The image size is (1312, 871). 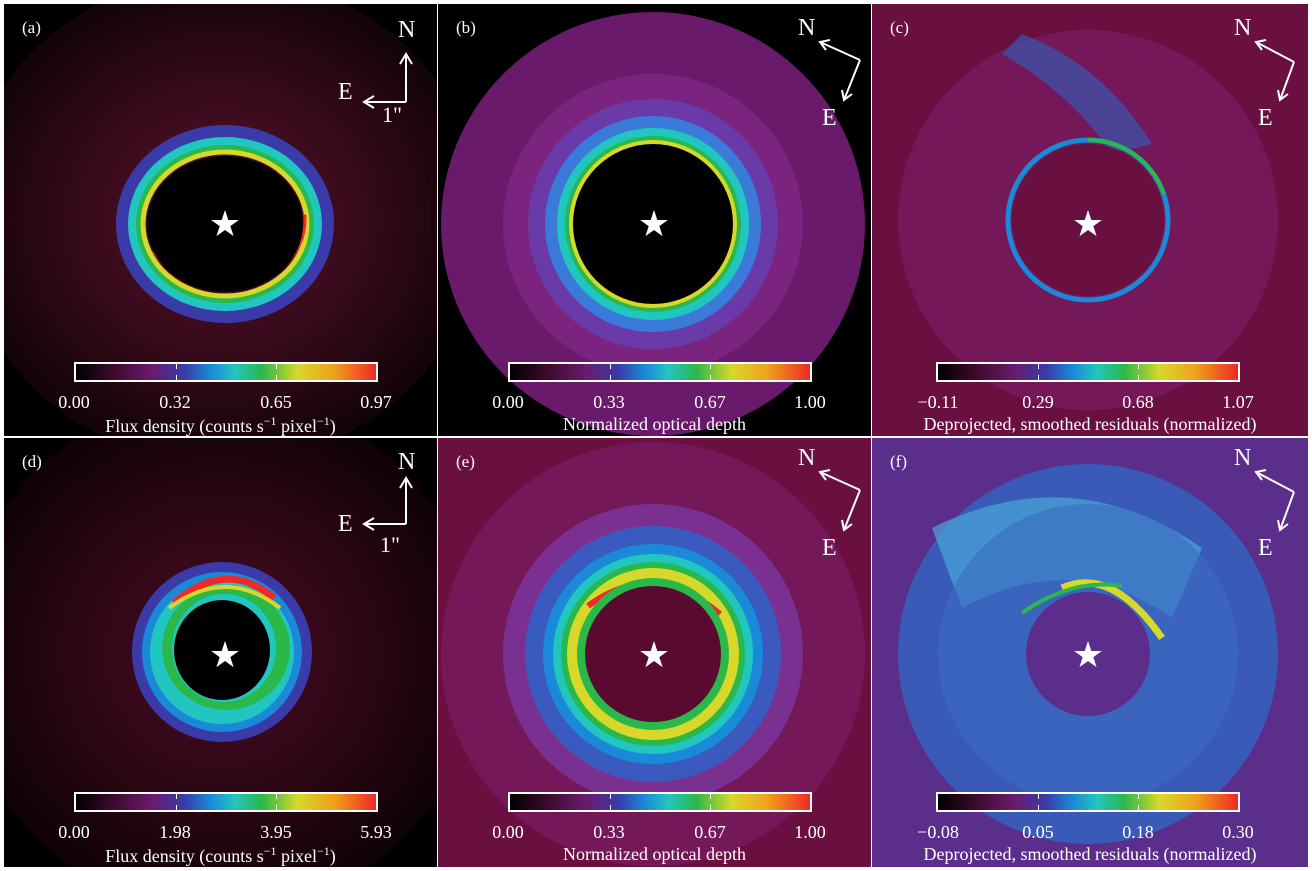 I want to click on tick-label: 0.32, so click(x=175, y=402).